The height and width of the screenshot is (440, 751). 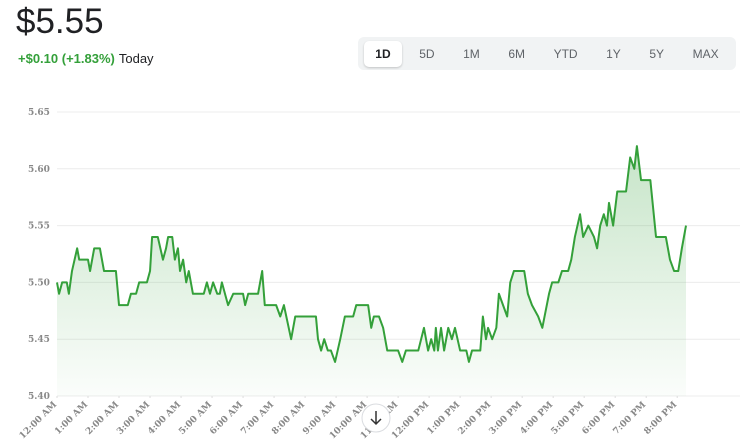 I want to click on y-tick-label: 5.40, so click(x=39, y=397).